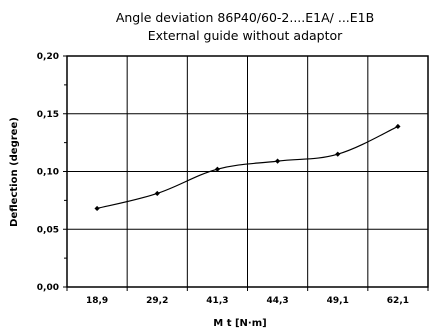 The height and width of the screenshot is (331, 438). Describe the element at coordinates (217, 301) in the screenshot. I see `x-tick-label: 41,3` at that location.